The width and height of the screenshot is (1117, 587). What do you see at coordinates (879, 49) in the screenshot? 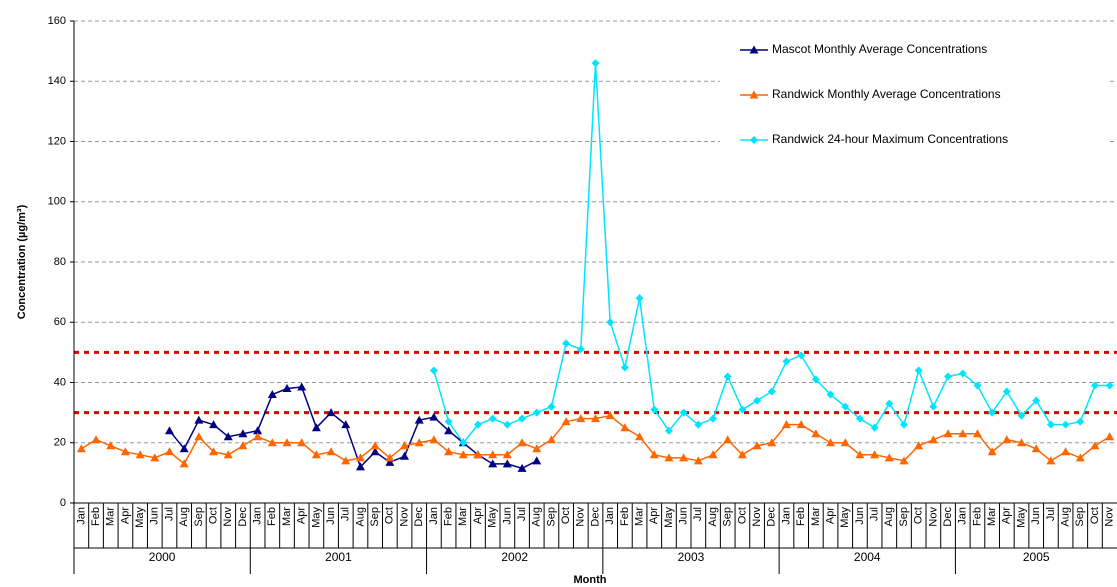
I see `legend-label: Mascot Monthly Average Concentrations` at bounding box center [879, 49].